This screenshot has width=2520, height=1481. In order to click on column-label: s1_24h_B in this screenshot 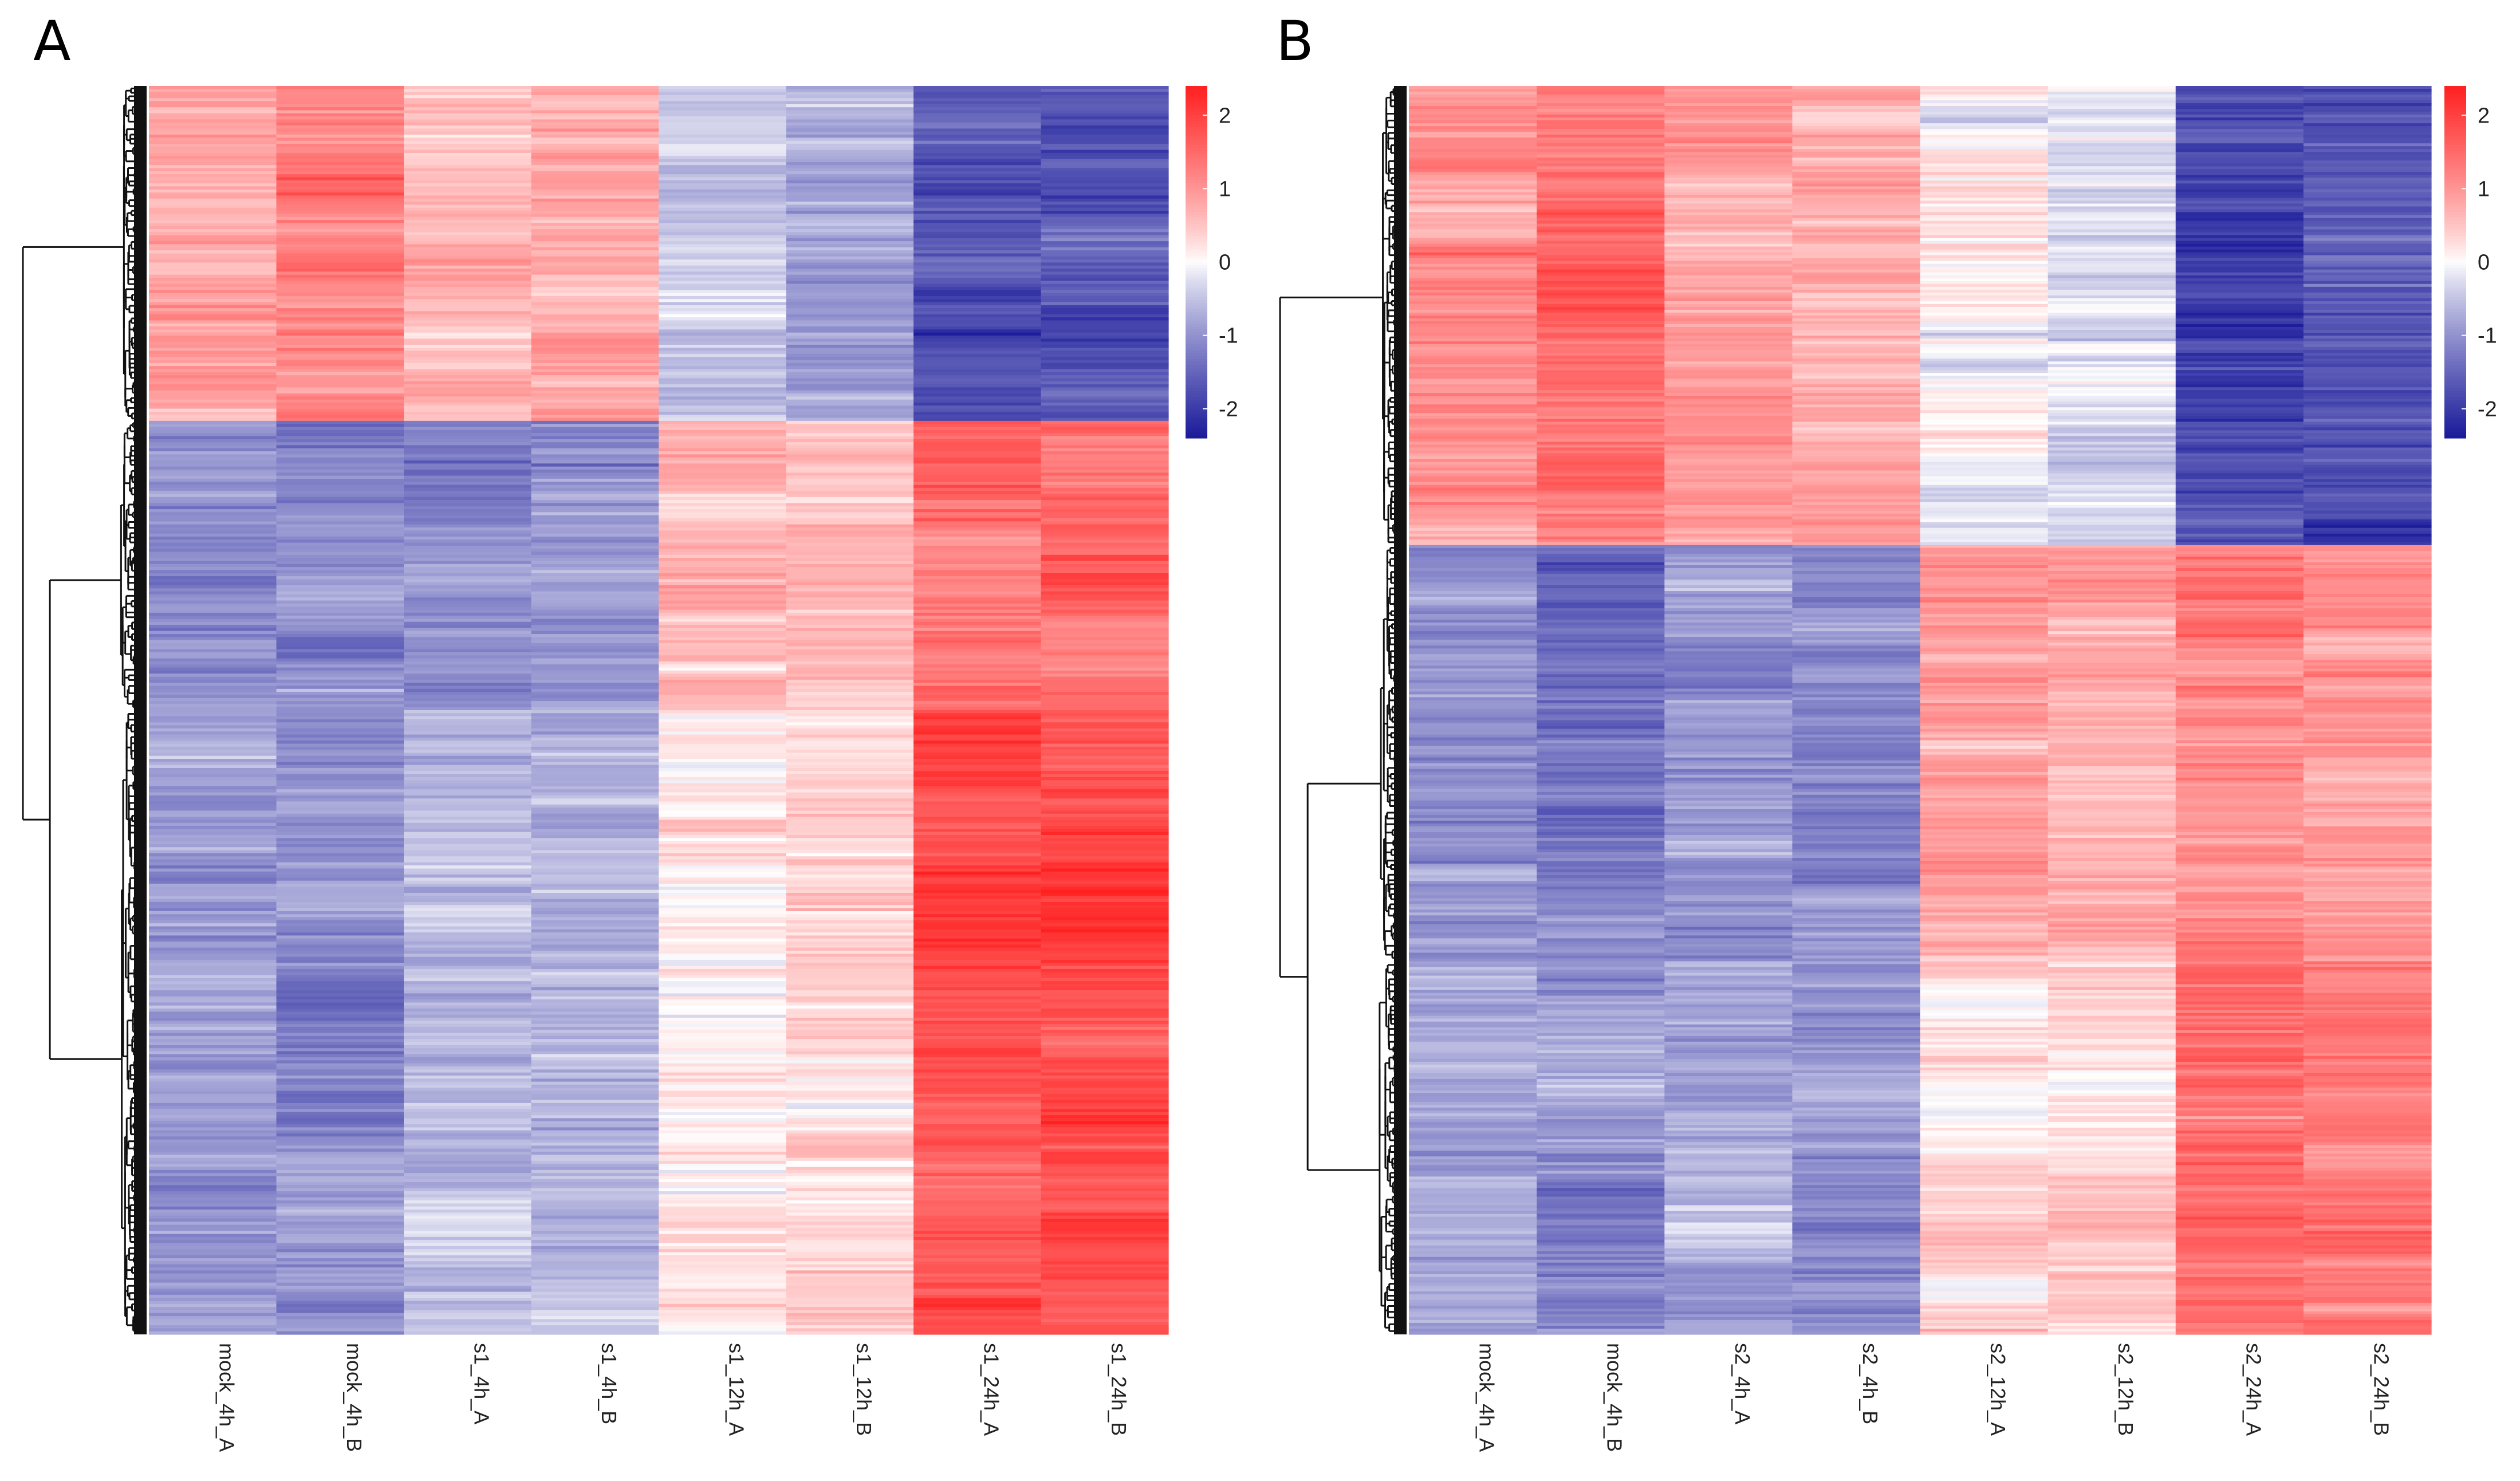, I will do `click(1119, 1389)`.